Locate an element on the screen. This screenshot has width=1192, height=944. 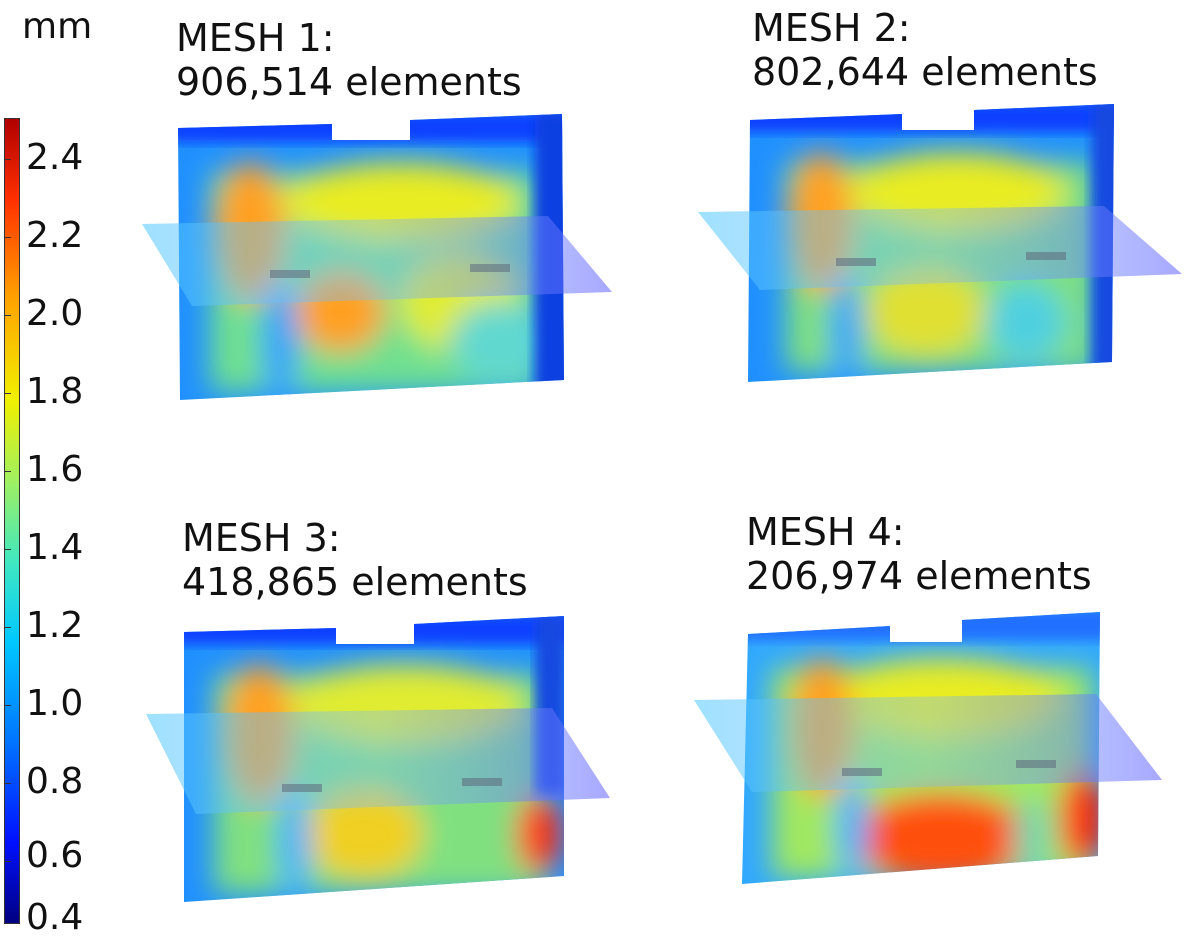
mesh-4-name: MESH 4: is located at coordinates (825, 532).